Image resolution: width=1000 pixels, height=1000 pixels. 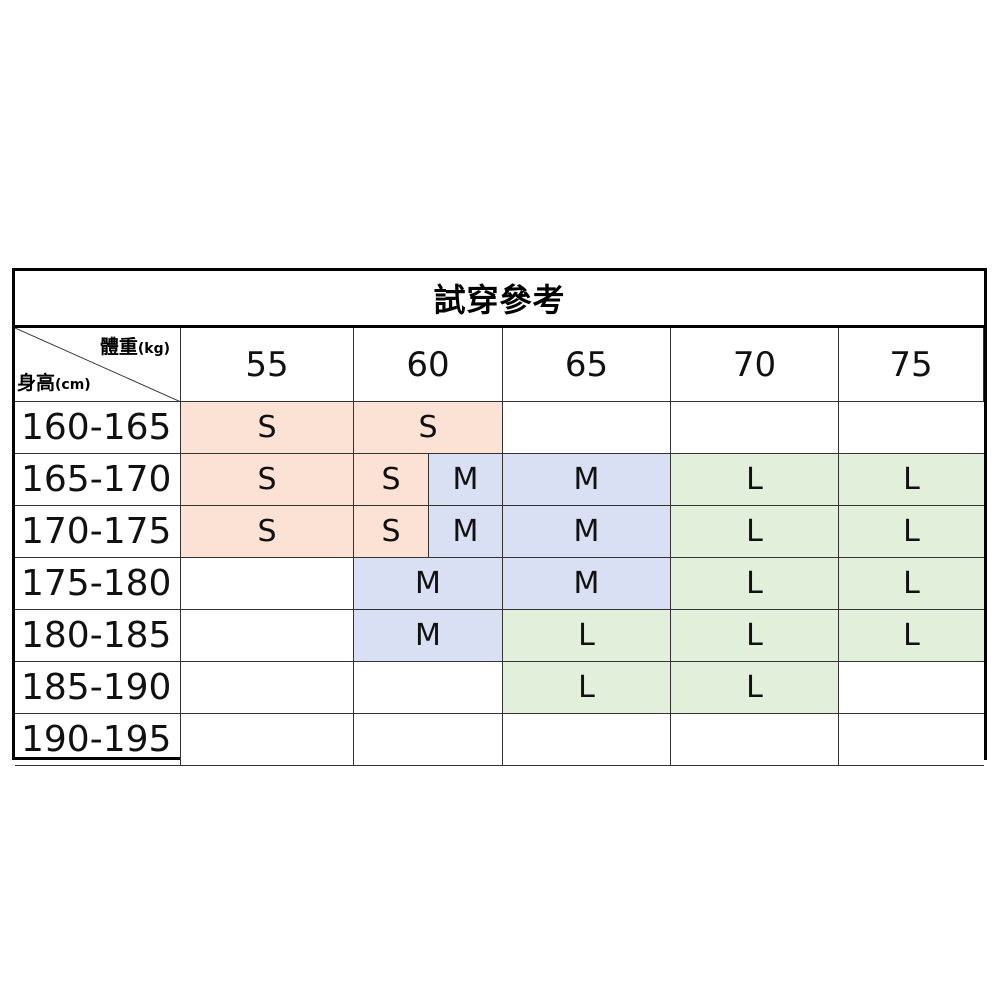 I want to click on weight-unit: (kg), so click(x=153, y=349).